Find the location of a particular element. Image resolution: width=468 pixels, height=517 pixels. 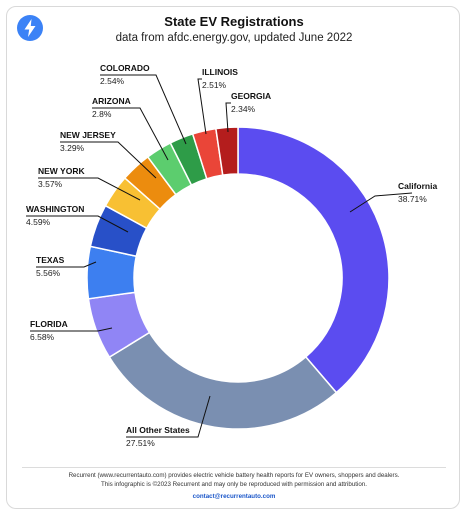

label-washington: WASHINGTON is located at coordinates (55, 209).